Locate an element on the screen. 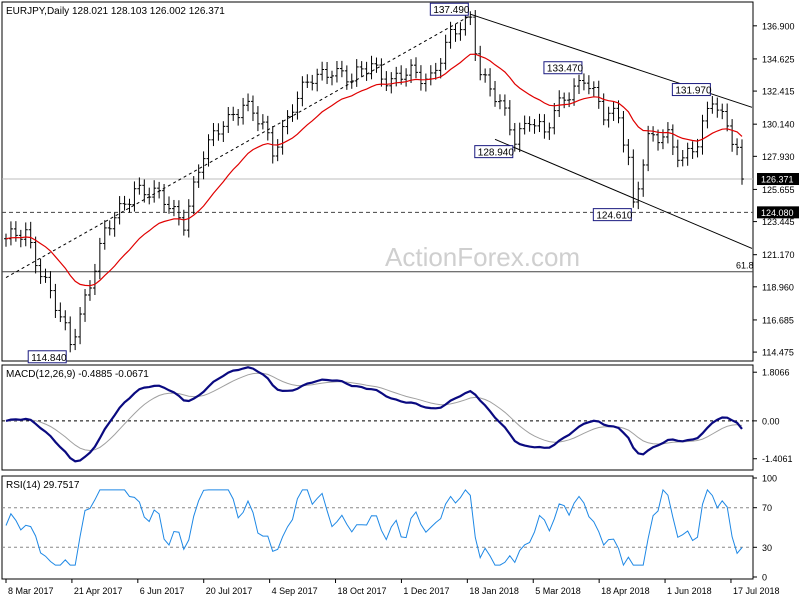 This screenshot has width=800, height=600. xtick-label: 18 Apr 2018 is located at coordinates (625, 591).